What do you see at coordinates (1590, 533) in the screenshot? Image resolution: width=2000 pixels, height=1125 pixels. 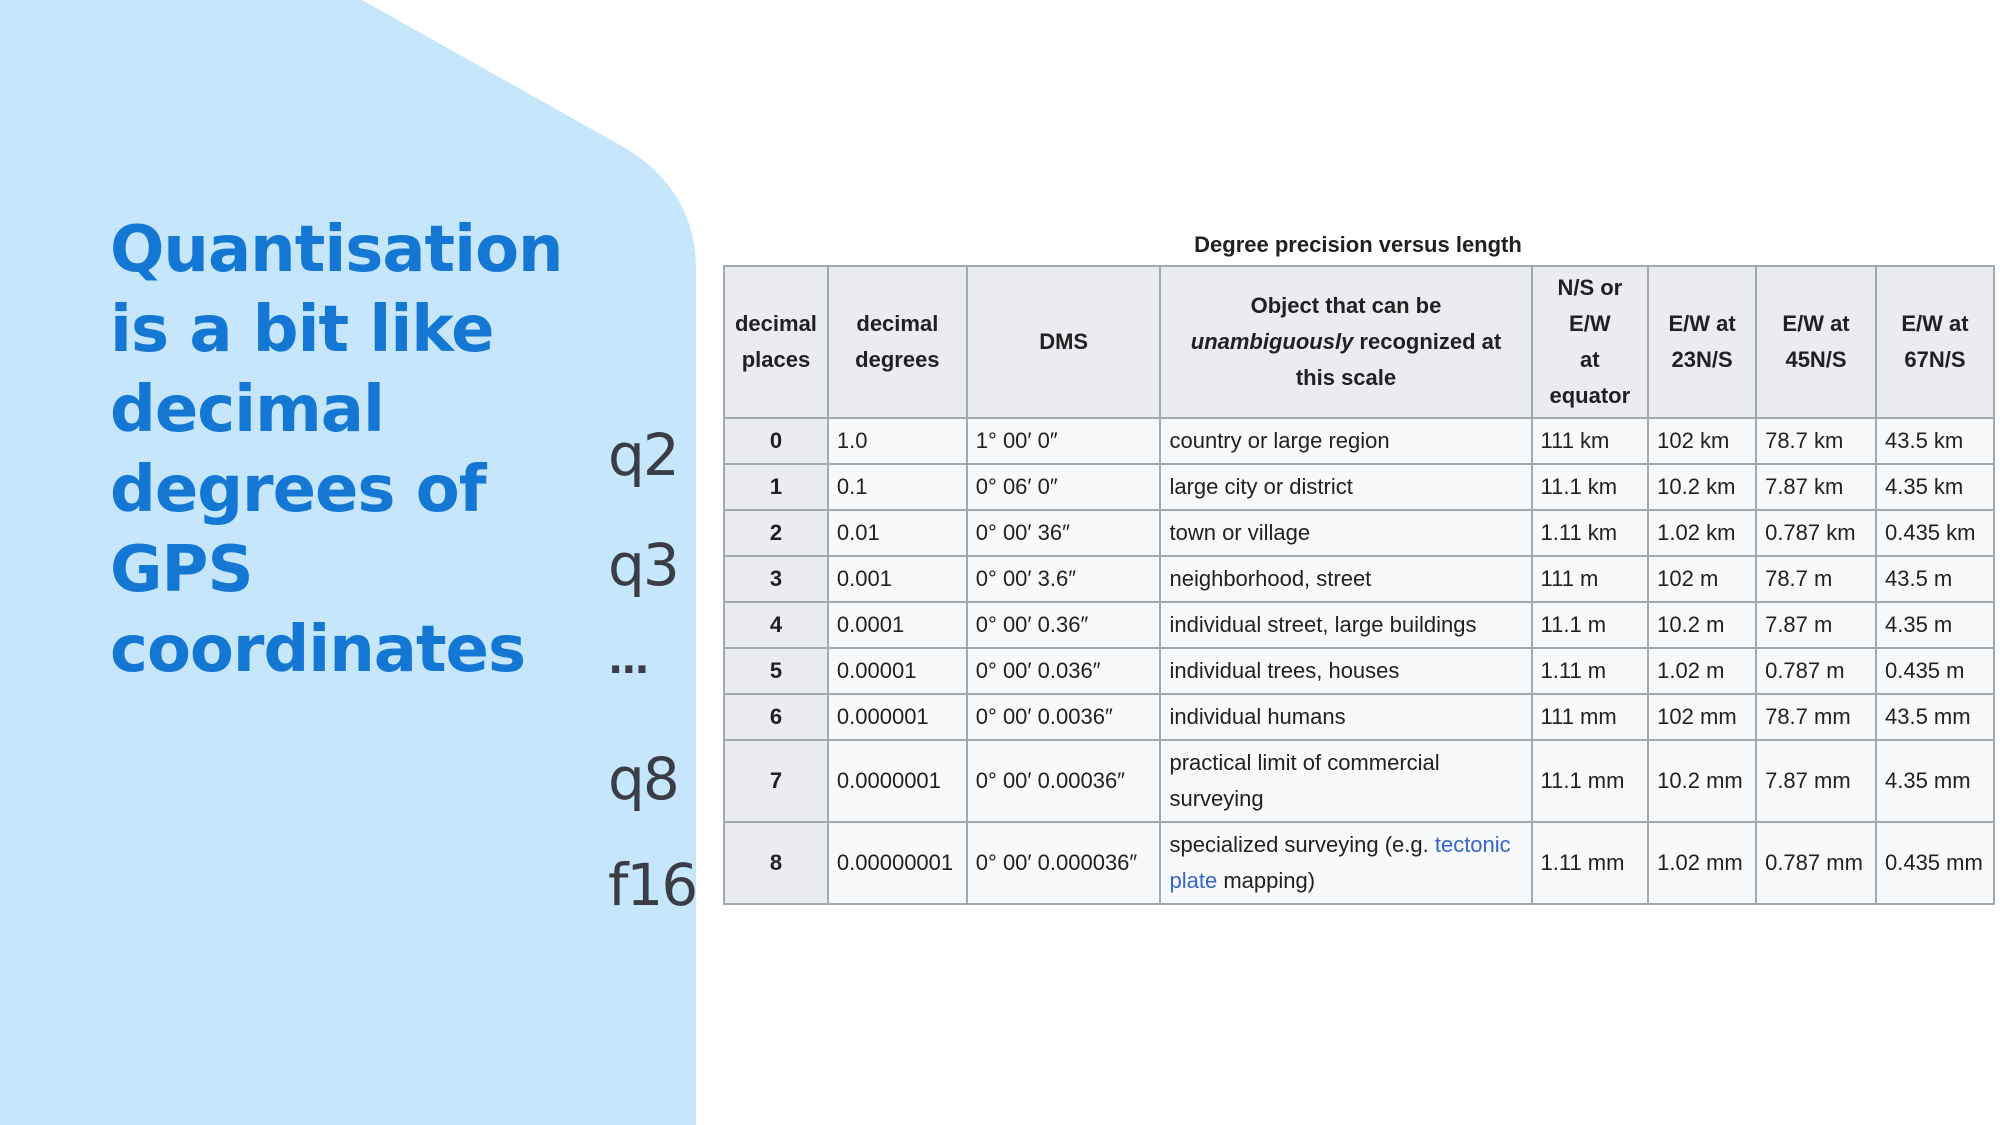 I see `cell-equator: 1.11 km` at bounding box center [1590, 533].